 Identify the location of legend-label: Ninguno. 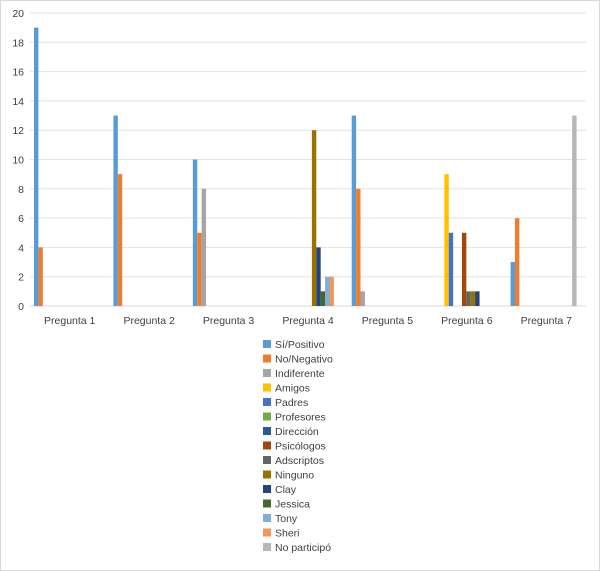
(294, 476).